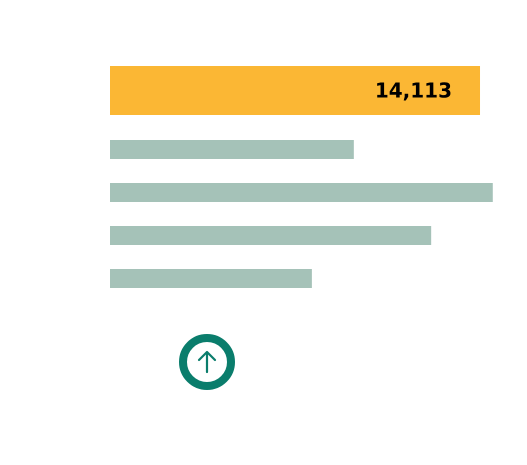 This screenshot has height=465, width=527. What do you see at coordinates (413, 91) in the screenshot?
I see `bar-value-label: 14,113` at bounding box center [413, 91].